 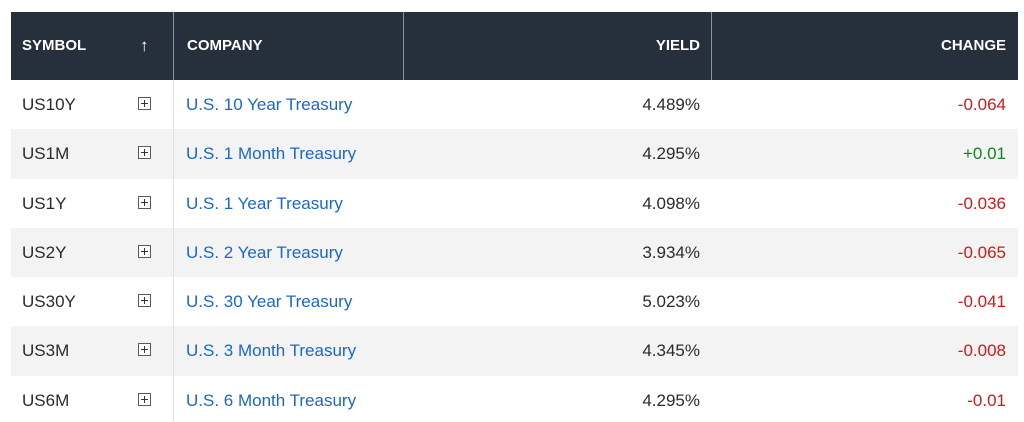 What do you see at coordinates (46, 351) in the screenshot?
I see `row-symbol: US3M` at bounding box center [46, 351].